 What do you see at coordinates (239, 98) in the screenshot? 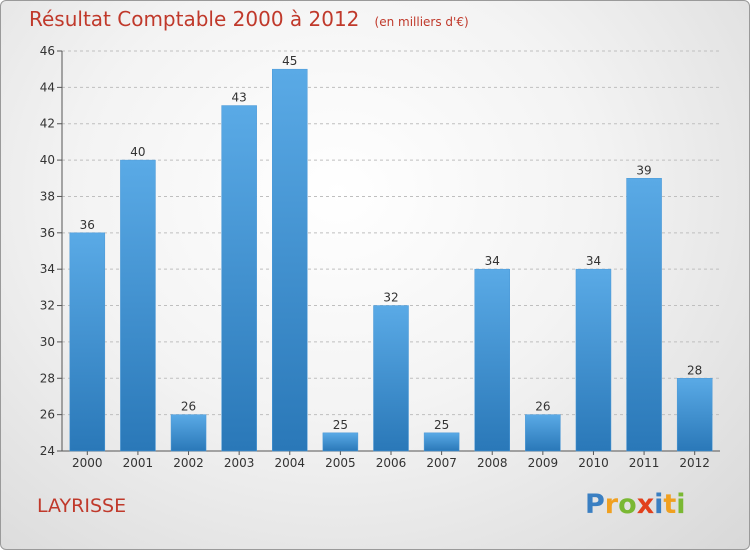
I see `data-label-2003: 43` at bounding box center [239, 98].